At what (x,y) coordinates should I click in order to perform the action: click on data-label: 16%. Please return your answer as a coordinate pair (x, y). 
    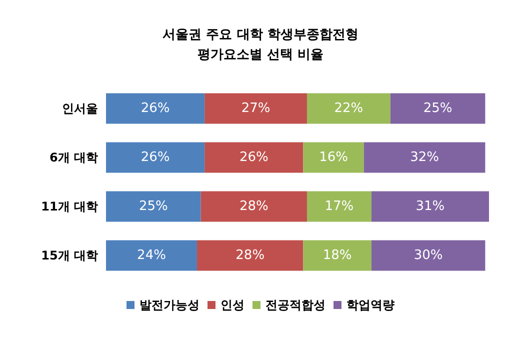
    Looking at the image, I should click on (333, 157).